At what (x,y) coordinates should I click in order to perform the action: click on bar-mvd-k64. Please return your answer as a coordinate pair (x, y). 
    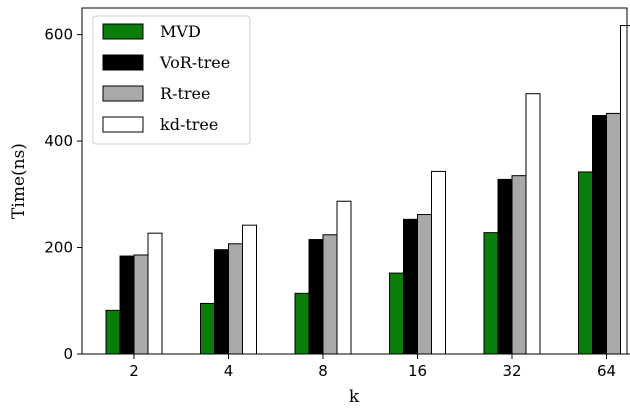
    Looking at the image, I should click on (585, 263).